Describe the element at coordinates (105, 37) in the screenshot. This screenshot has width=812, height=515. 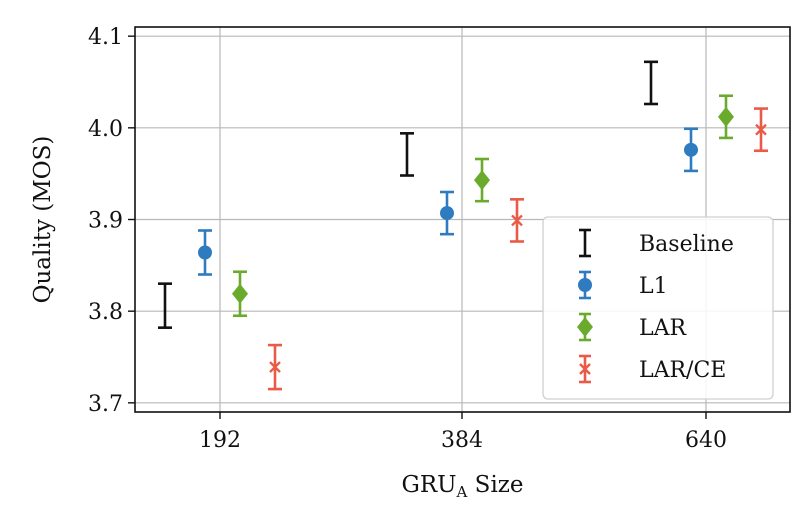
I see `y-tick-label: 4.1` at that location.